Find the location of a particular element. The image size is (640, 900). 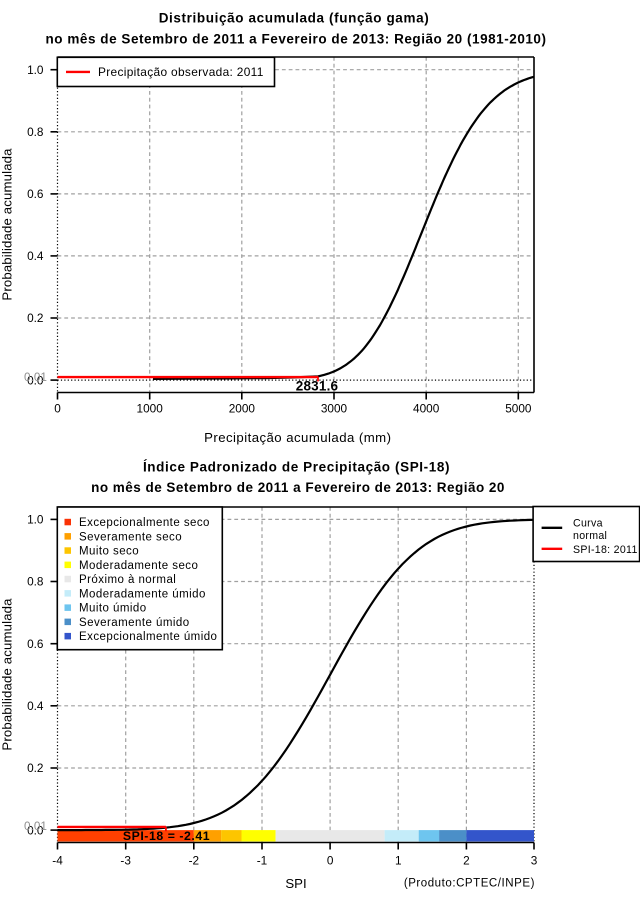

svg-text: 2831.6 is located at coordinates (317, 386).